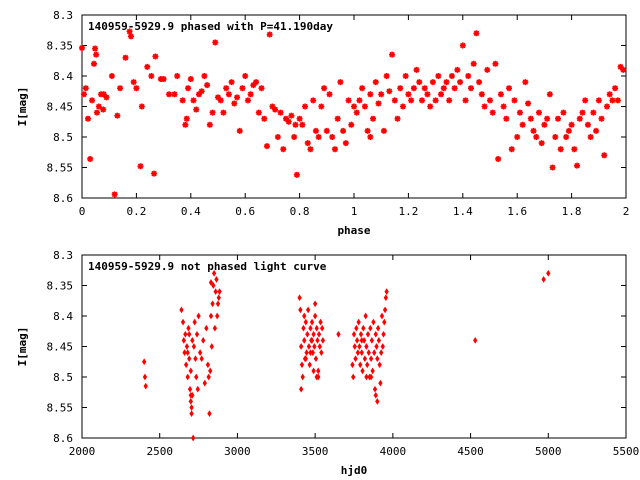 The width and height of the screenshot is (640, 480). What do you see at coordinates (82, 451) in the screenshot?
I see `x-tick-label: 2000` at bounding box center [82, 451].